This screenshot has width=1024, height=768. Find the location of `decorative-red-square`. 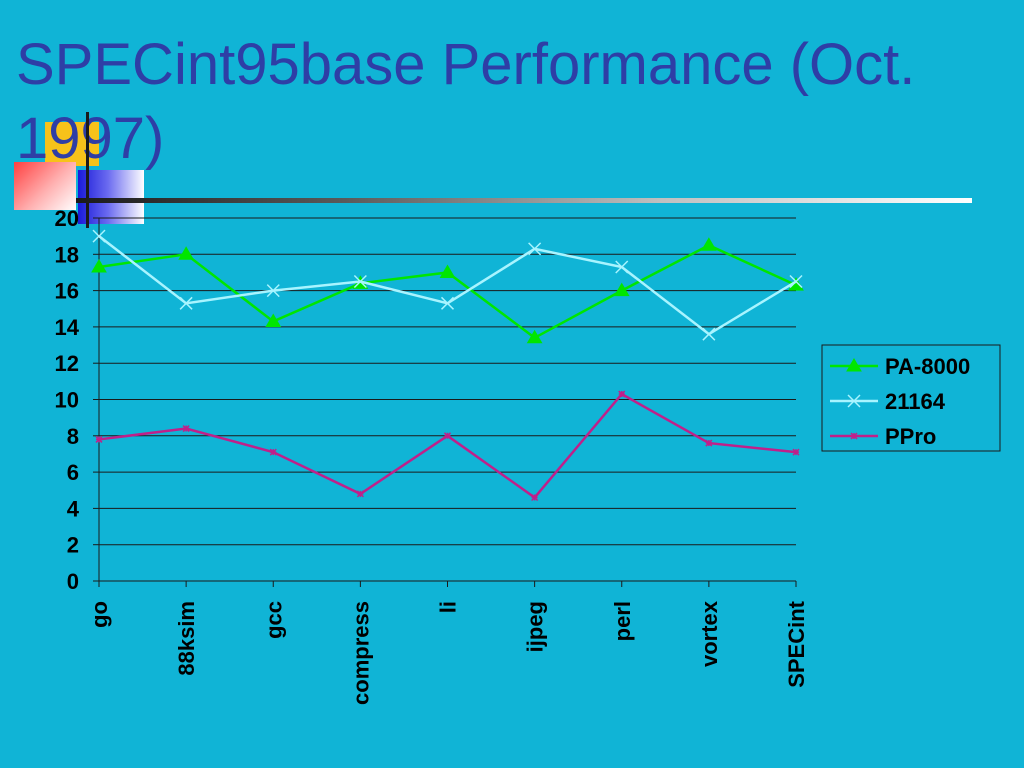

decorative-red-square is located at coordinates (45, 186).